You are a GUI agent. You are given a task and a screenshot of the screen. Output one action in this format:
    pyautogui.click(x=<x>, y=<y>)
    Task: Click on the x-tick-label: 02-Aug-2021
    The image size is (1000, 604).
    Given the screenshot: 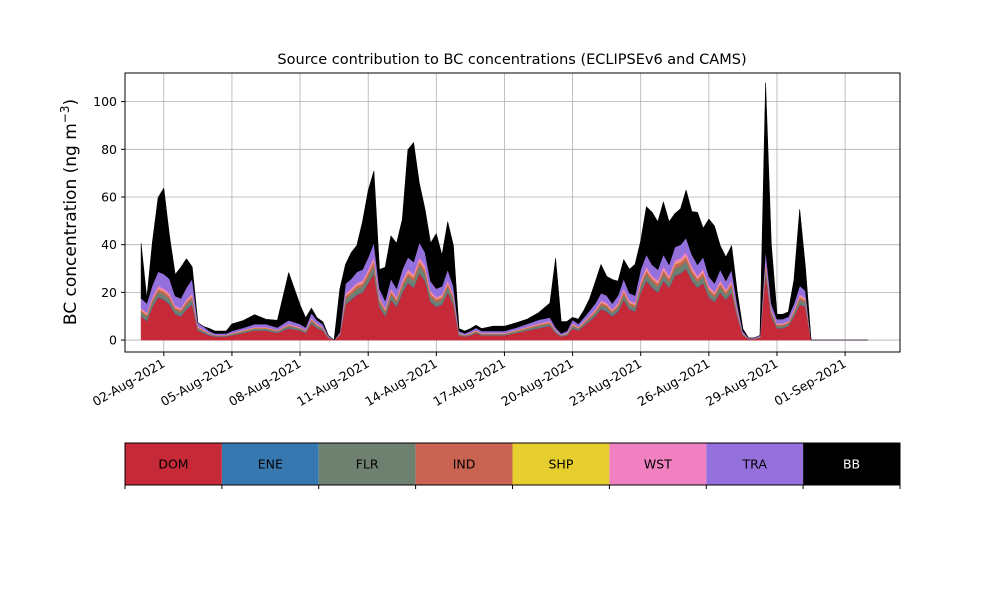 What is the action you would take?
    pyautogui.click(x=129, y=382)
    